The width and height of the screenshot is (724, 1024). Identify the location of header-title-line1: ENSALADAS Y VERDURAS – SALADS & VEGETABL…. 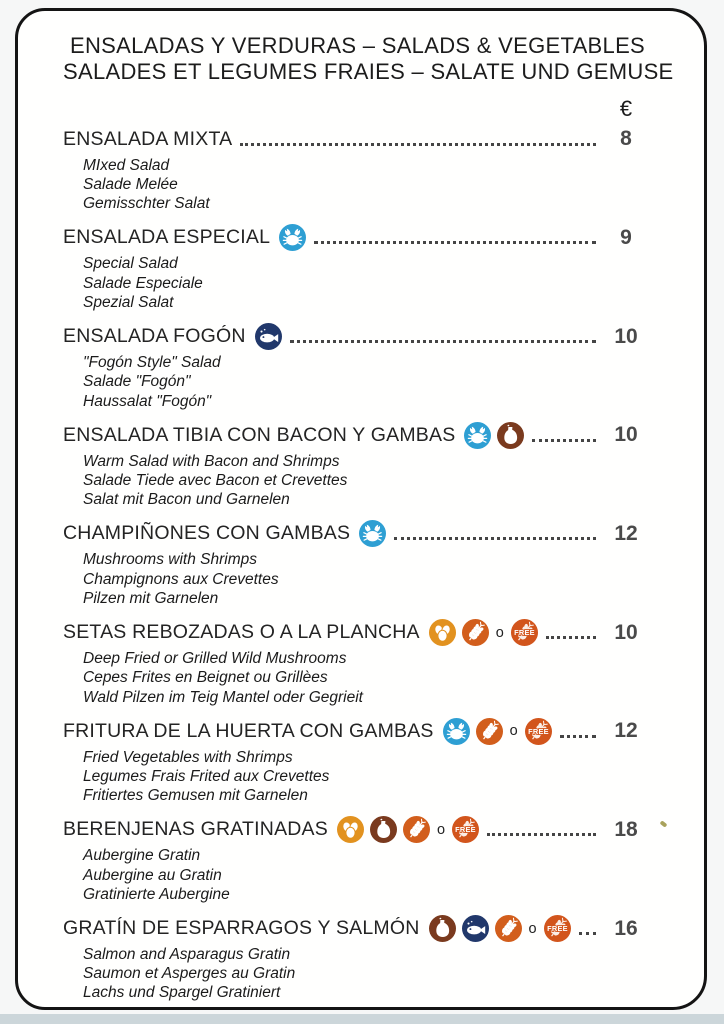
(357, 45).